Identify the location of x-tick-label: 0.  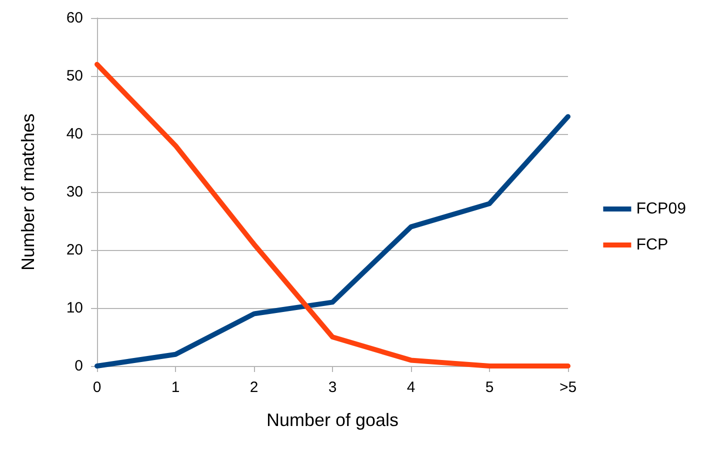
(97, 387).